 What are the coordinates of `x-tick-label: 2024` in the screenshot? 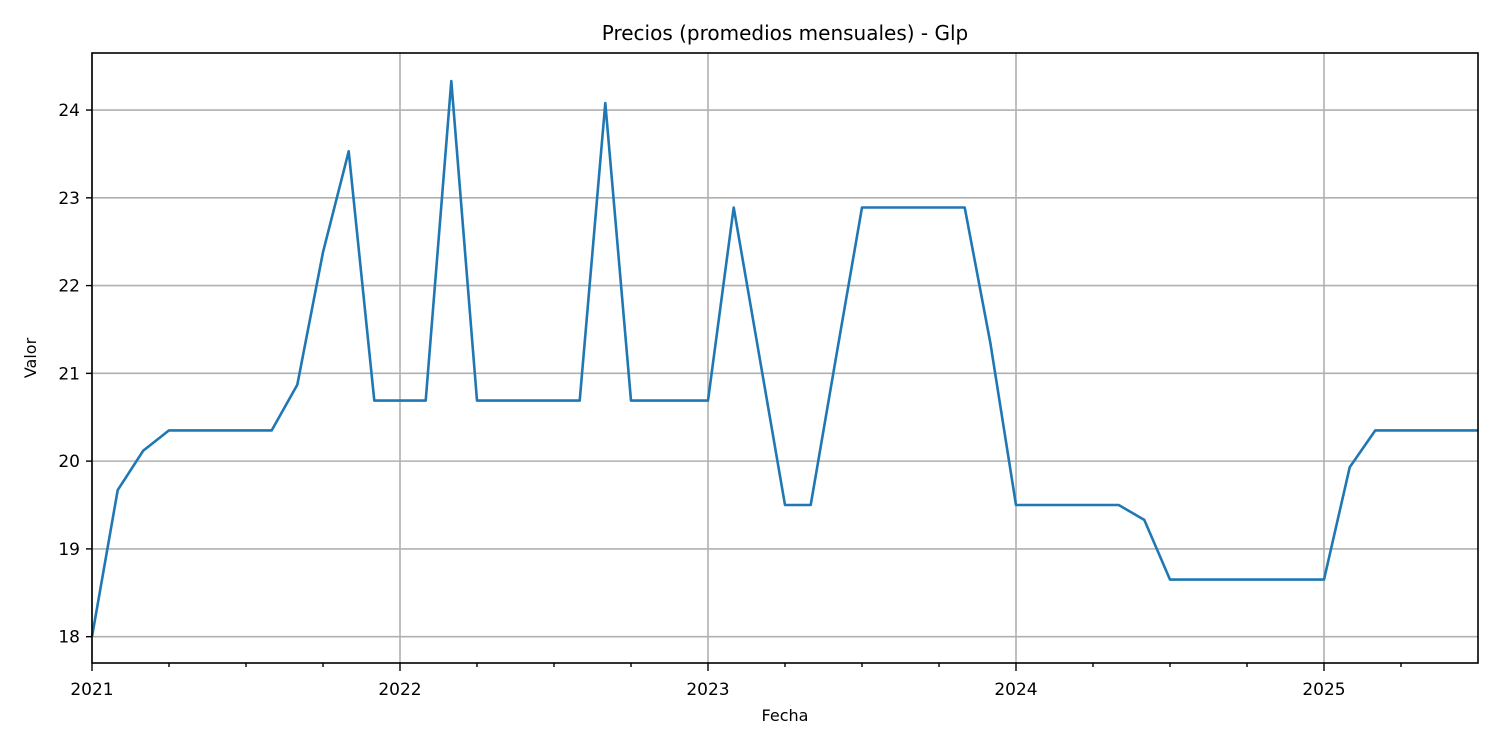 It's located at (1015, 690).